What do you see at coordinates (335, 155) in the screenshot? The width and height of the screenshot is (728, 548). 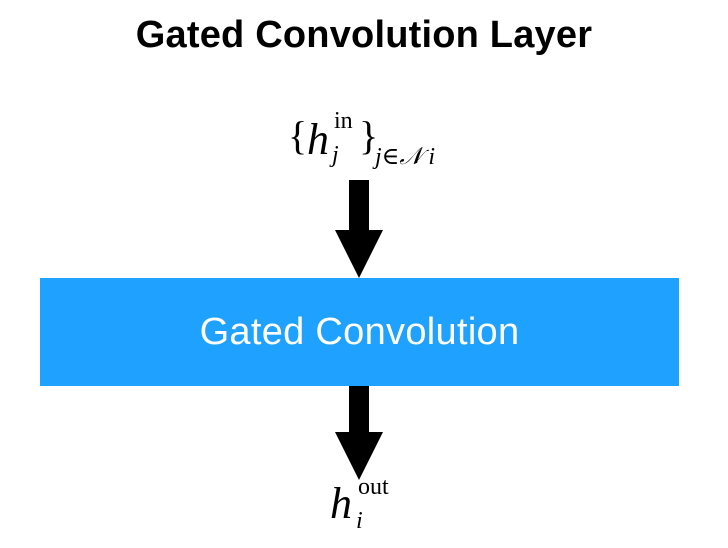 I see `input-subscript: j` at bounding box center [335, 155].